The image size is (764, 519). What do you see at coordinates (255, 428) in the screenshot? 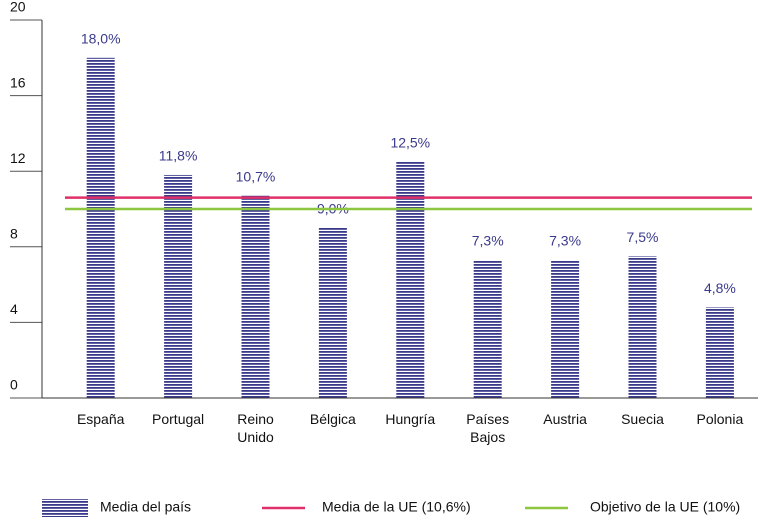
I see `x-tick-label: Reino Unido` at bounding box center [255, 428].